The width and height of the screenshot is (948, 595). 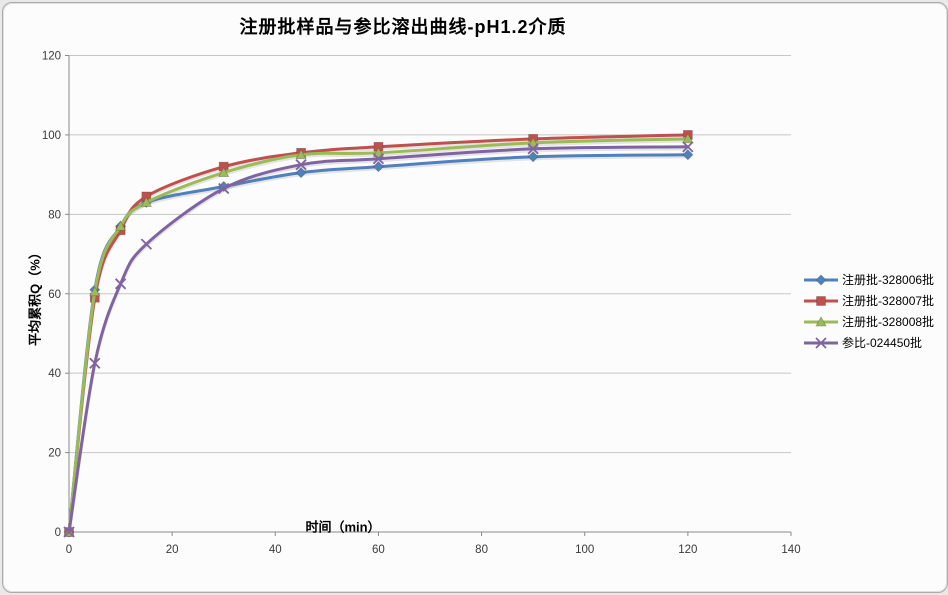 I want to click on y-tick-label: 20, so click(x=54, y=454).